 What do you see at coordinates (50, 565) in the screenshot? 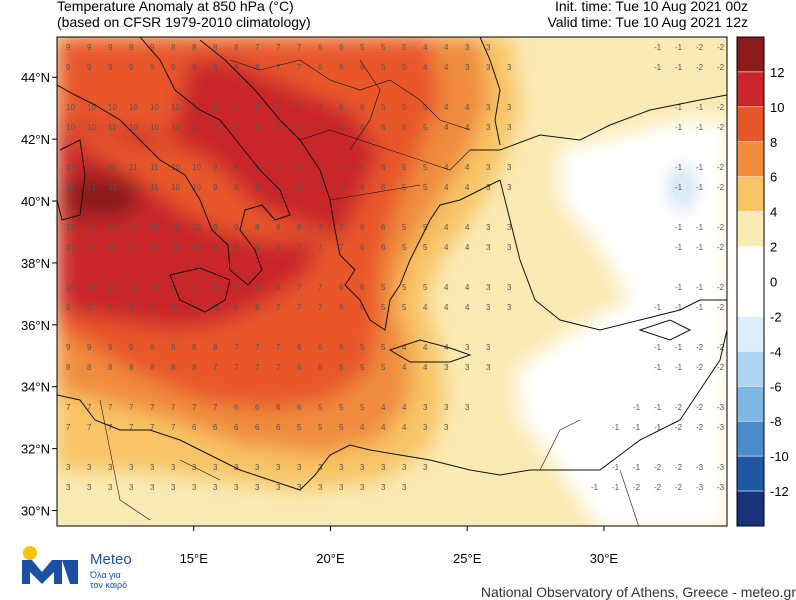
I see `meteo-logo-icon` at bounding box center [50, 565].